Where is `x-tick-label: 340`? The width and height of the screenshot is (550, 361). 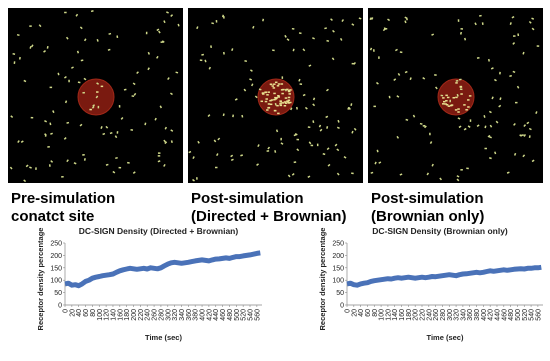
x-tick-label: 340 is located at coordinates (182, 315).